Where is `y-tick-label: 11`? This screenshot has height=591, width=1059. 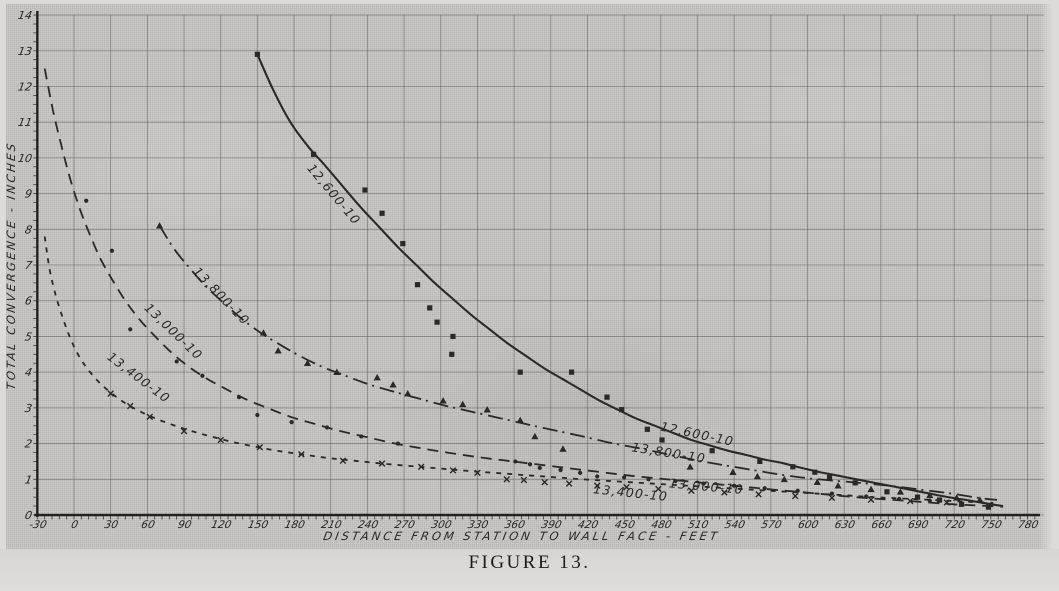 y-tick-label: 11 is located at coordinates (25, 122).